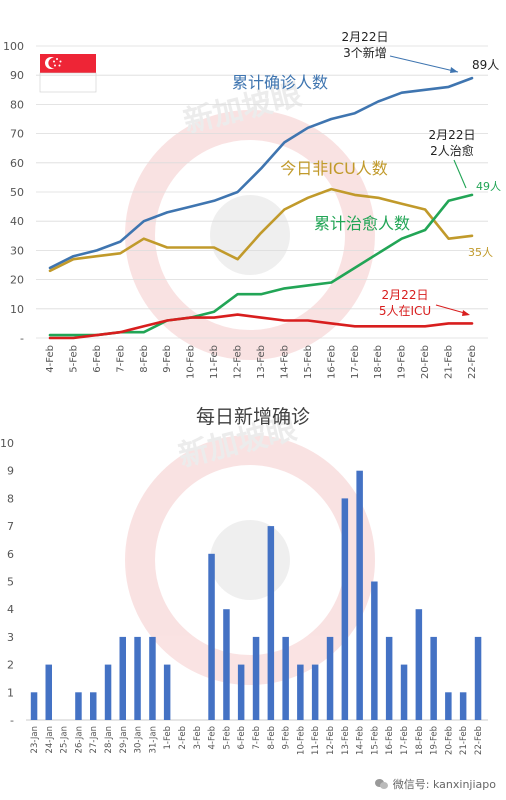 The height and width of the screenshot is (800, 506). What do you see at coordinates (167, 359) in the screenshot?
I see `x-tick-label: 9-Feb` at bounding box center [167, 359].